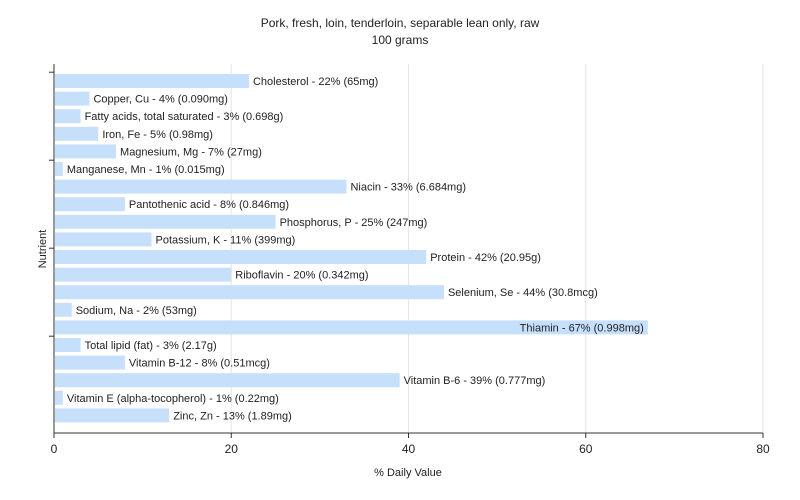 This screenshot has height=500, width=800. Describe the element at coordinates (586, 449) in the screenshot. I see `x-tick-label: 60` at that location.